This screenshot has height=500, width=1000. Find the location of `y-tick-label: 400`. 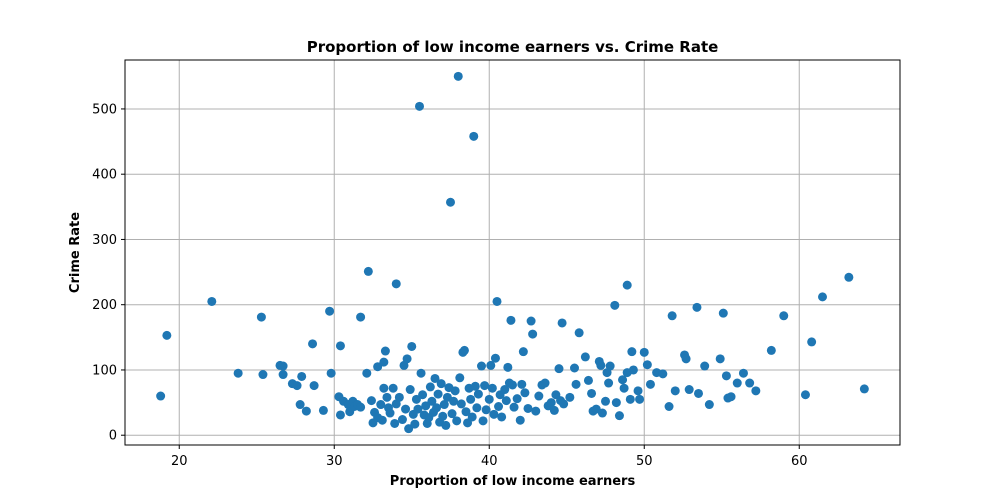

y-tick-label: 400 is located at coordinates (104, 175).